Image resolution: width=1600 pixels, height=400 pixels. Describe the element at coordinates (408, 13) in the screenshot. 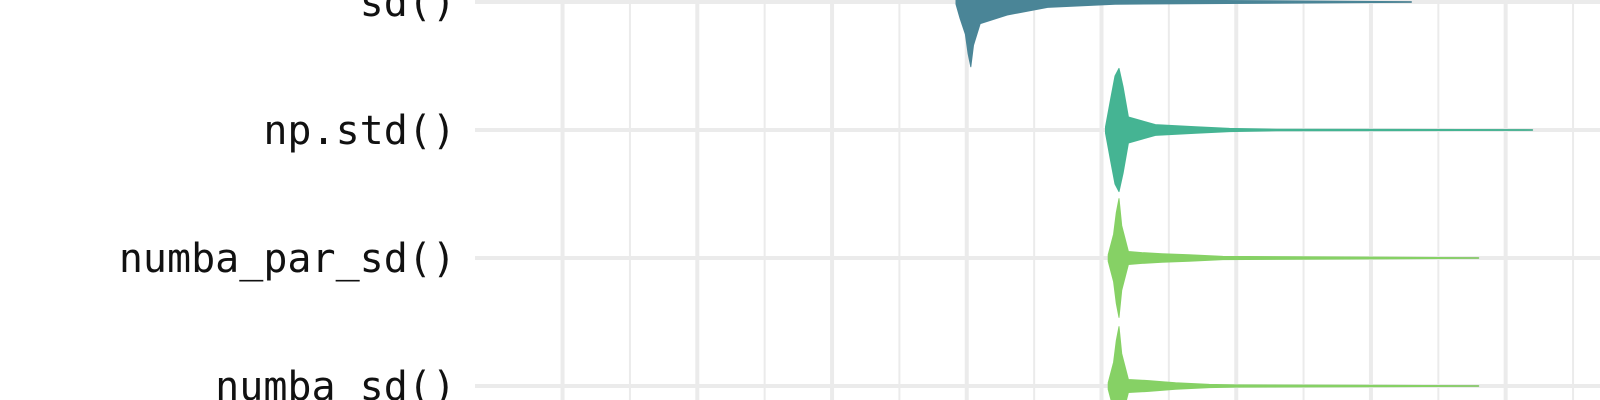

I see `y-tick-label-0: sd()` at that location.